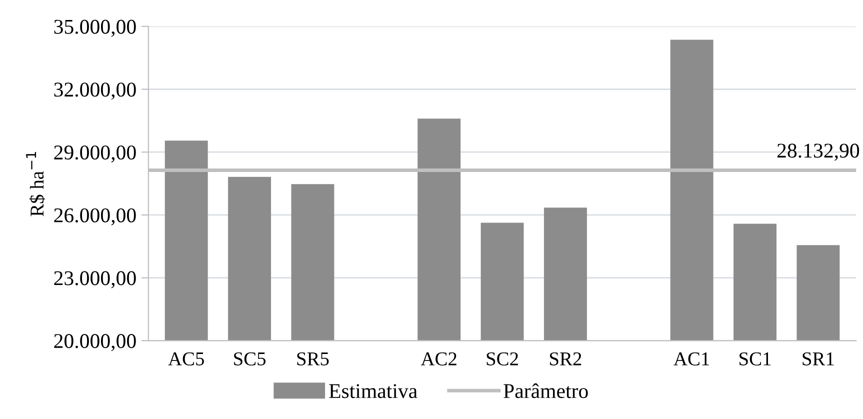  What do you see at coordinates (566, 359) in the screenshot?
I see `x-tick-label: SR2` at bounding box center [566, 359].